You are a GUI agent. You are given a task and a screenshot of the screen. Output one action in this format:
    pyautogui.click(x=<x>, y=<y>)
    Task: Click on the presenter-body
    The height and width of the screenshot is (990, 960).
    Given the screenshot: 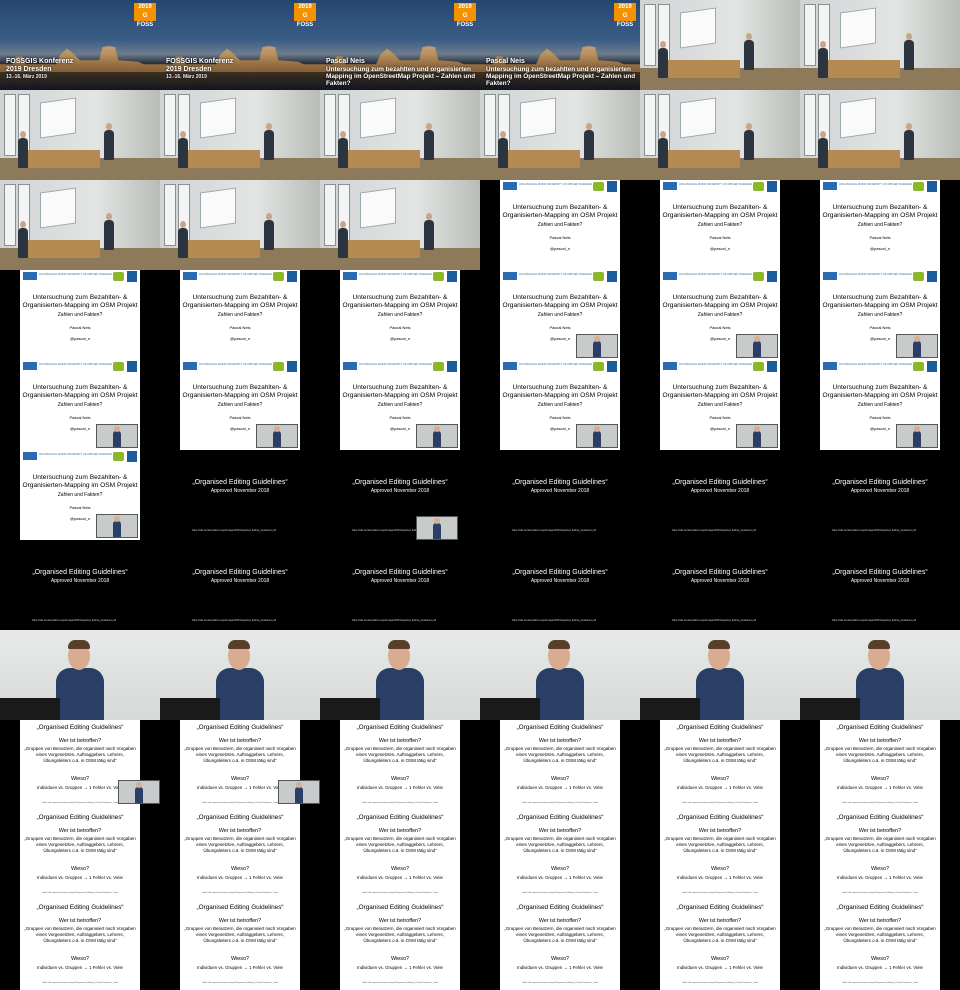 What is the action you would take?
    pyautogui.click(x=240, y=694)
    